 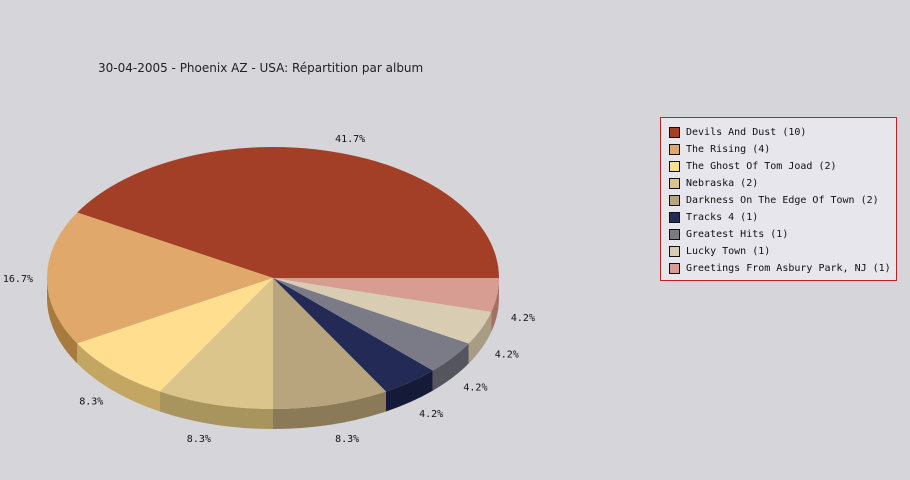 I want to click on legend-item: Nebraska (2), so click(x=782, y=183).